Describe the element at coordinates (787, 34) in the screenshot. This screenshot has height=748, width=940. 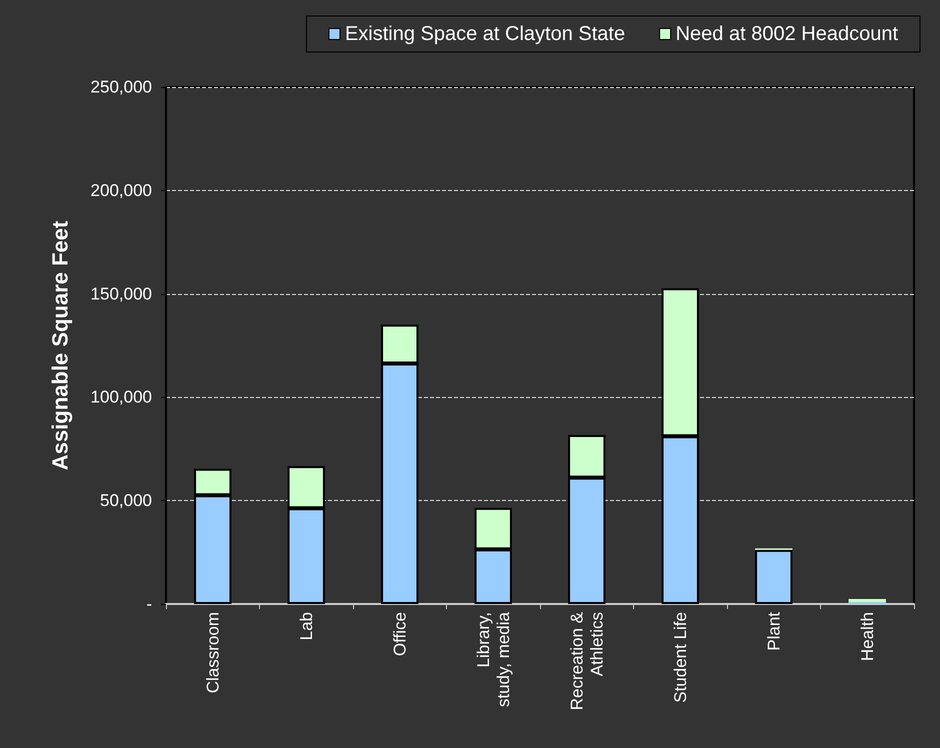
I see `legend-label: Need at 8002 Headcount` at that location.